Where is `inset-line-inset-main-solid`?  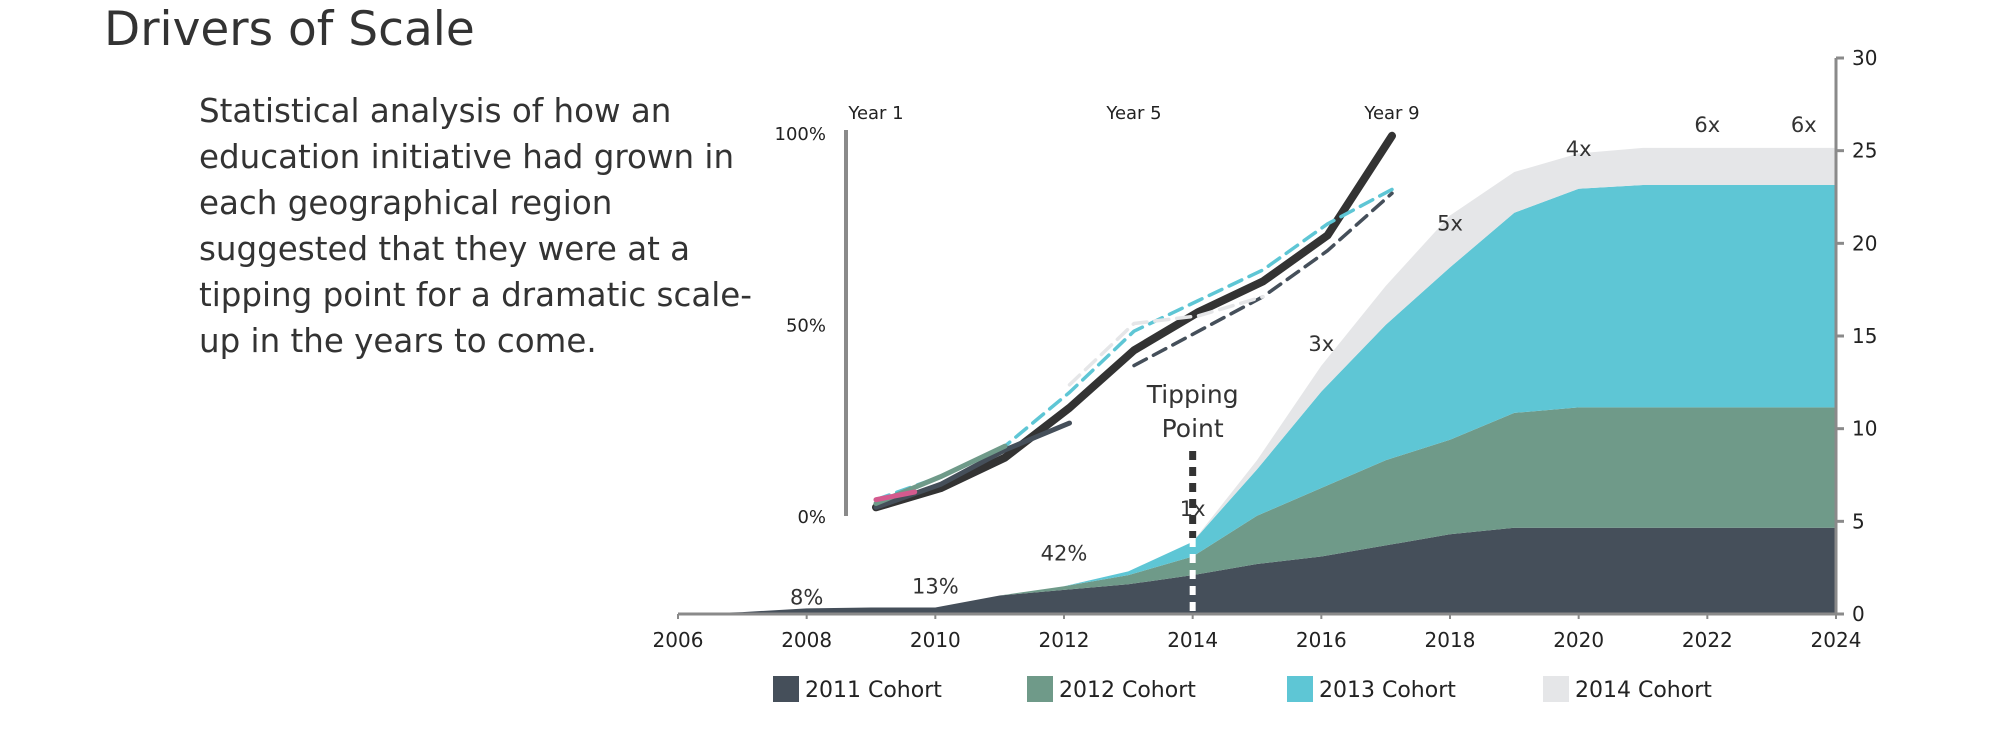
inset-line-inset-main-solid is located at coordinates (1134, 321).